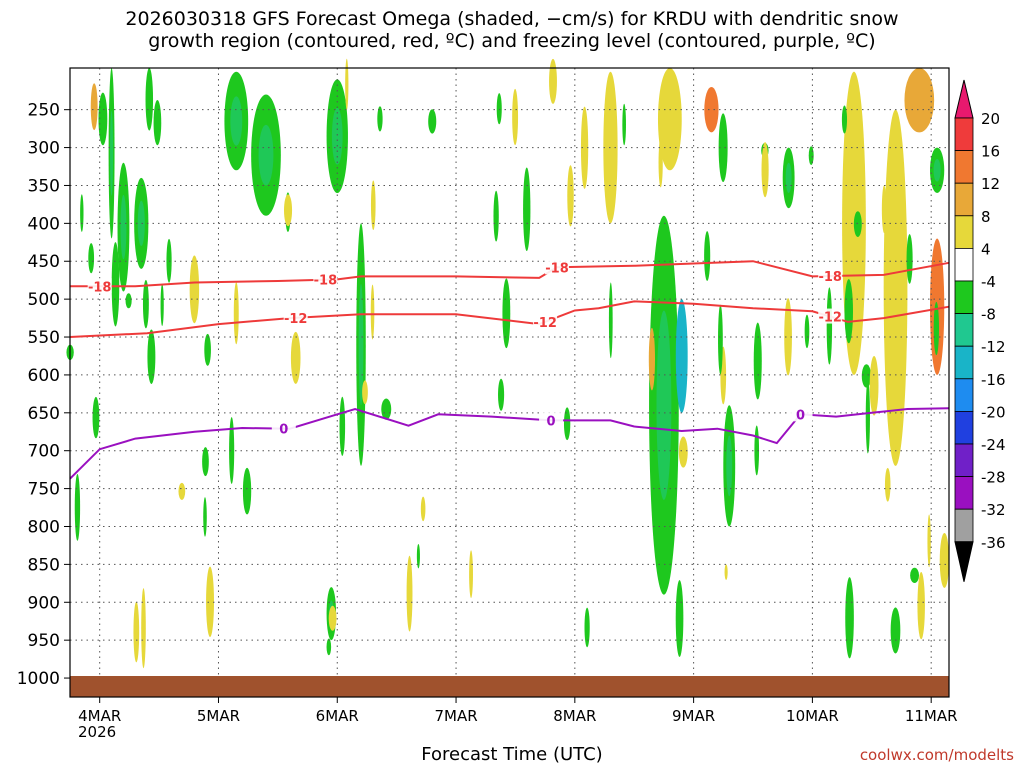 The image size is (1024, 768). I want to click on y-tick-label: 850, so click(44, 565).